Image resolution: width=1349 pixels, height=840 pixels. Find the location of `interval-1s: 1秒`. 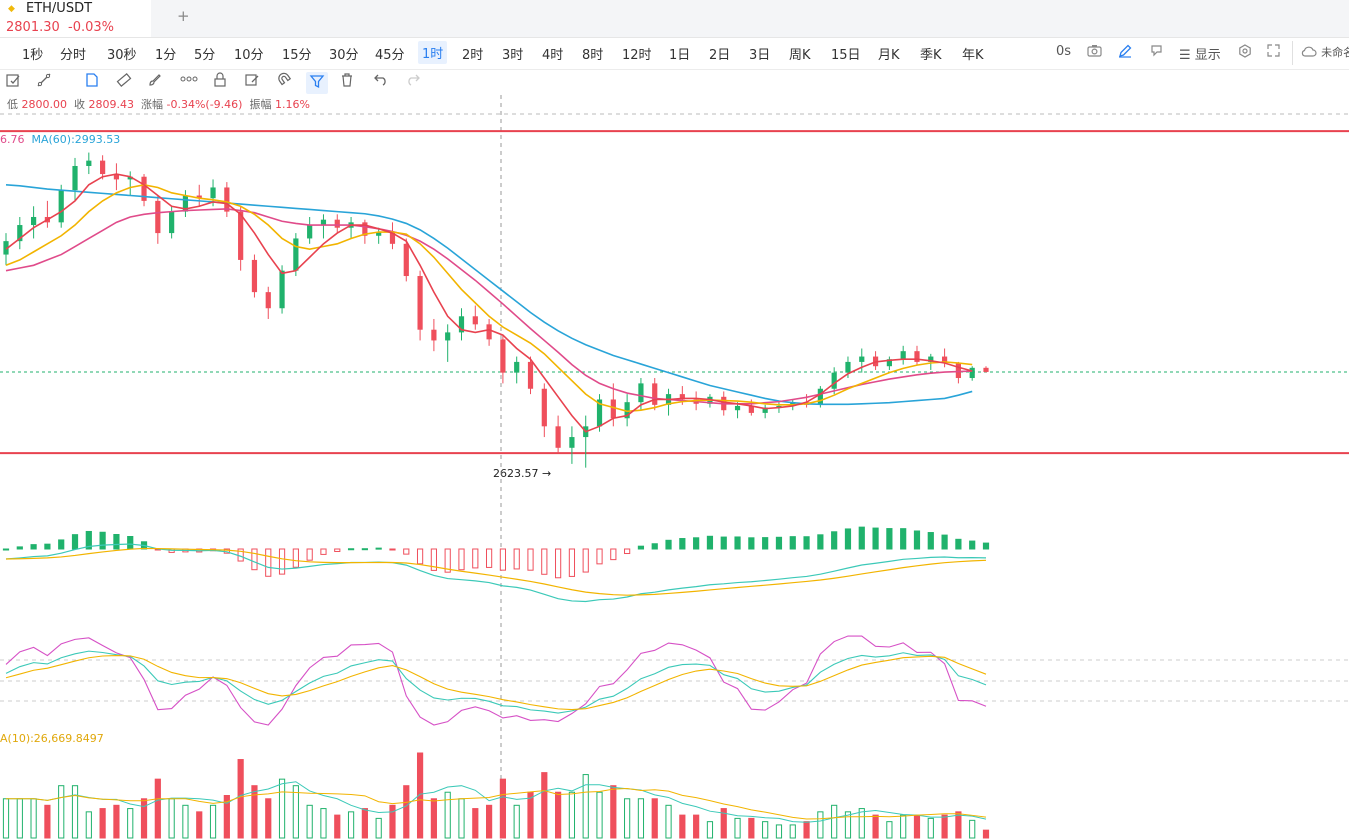

interval-1s: 1秒 is located at coordinates (33, 55).